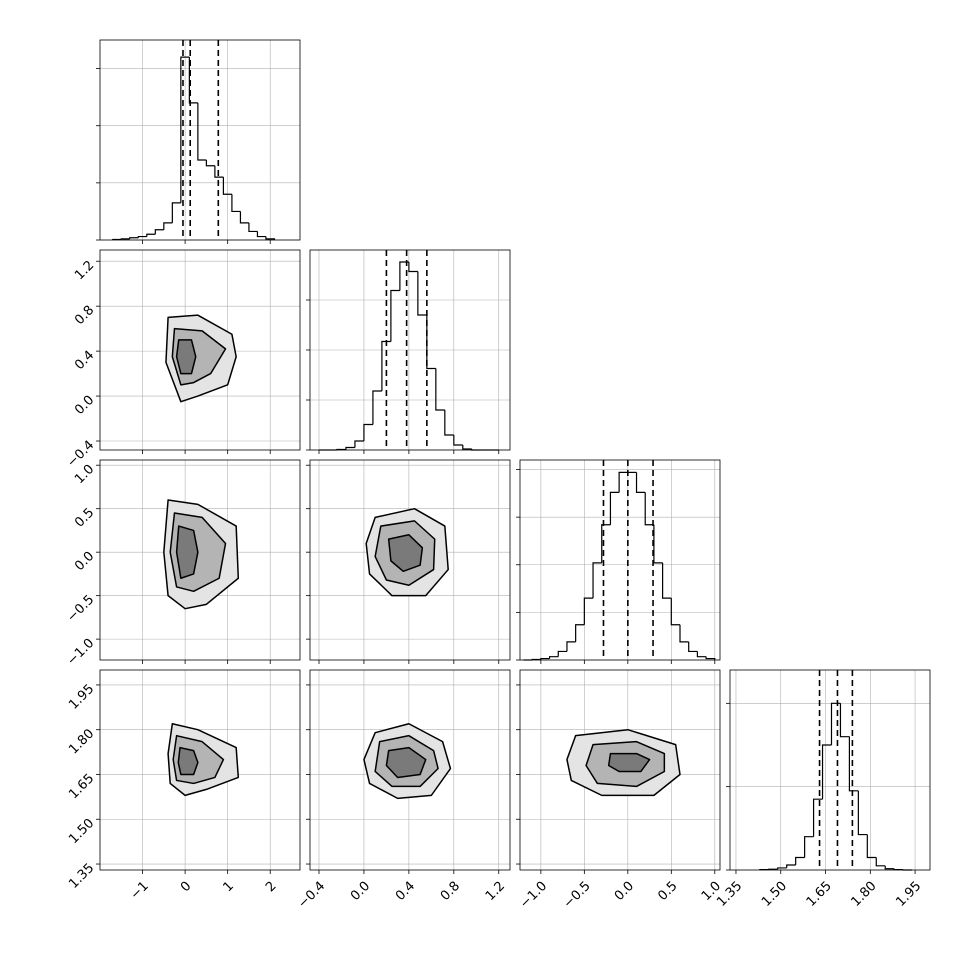 Image resolution: width=970 pixels, height=970 pixels. I want to click on x-tick-label: 0, so click(186, 887).